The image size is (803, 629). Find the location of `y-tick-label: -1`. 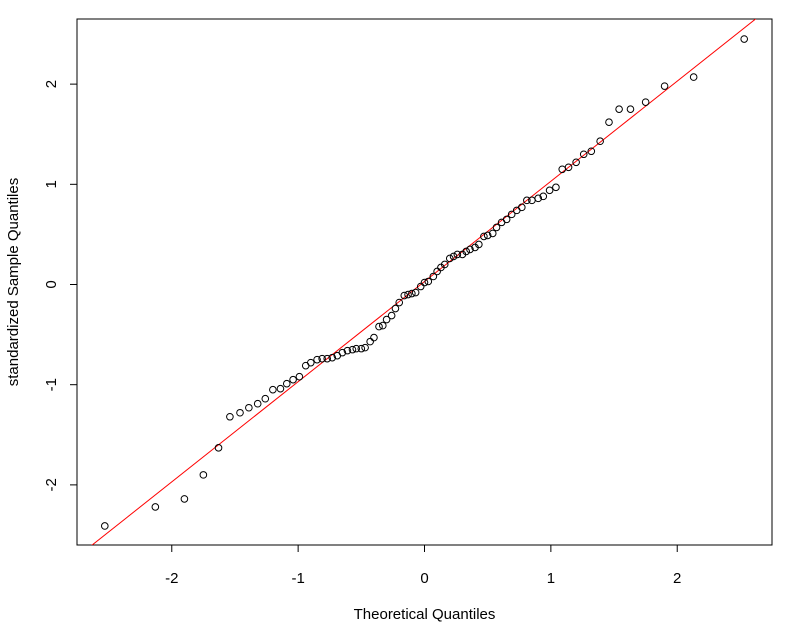

y-tick-label: -1 is located at coordinates (51, 384).